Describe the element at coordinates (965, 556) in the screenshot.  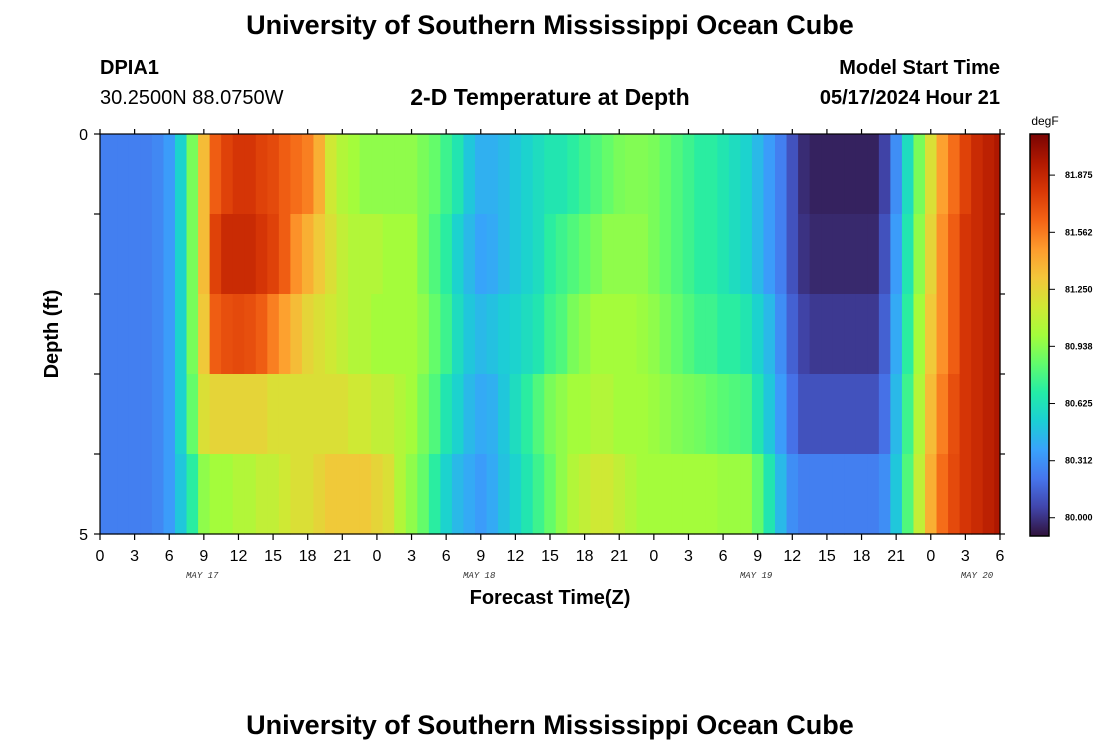
I see `x-tick-label: 3` at that location.